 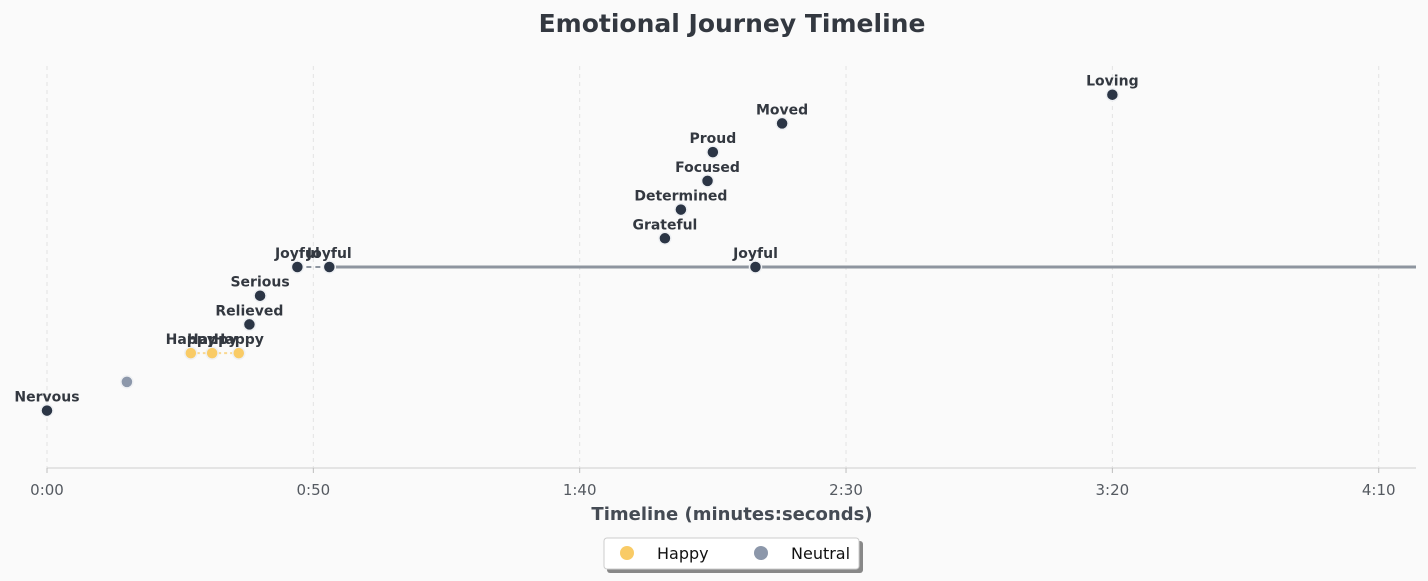 I want to click on point-label: Nervous, so click(x=46, y=398).